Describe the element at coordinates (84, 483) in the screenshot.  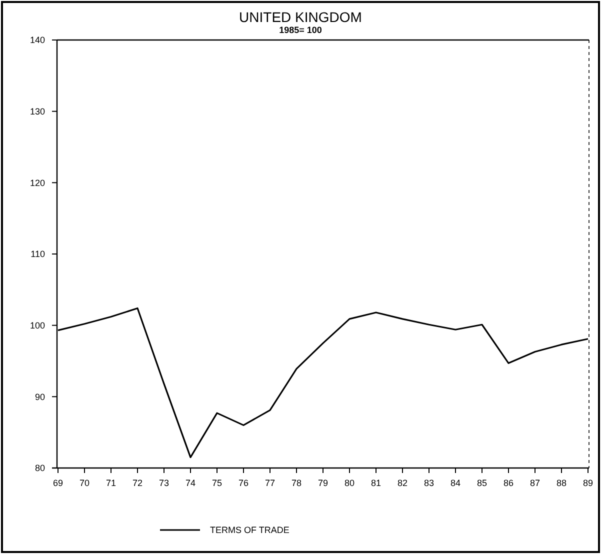
I see `x-tick-label: 70` at that location.